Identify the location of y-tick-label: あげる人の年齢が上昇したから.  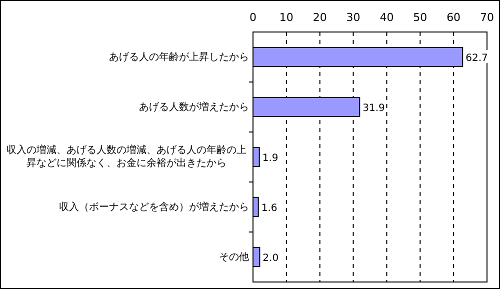
(179, 57).